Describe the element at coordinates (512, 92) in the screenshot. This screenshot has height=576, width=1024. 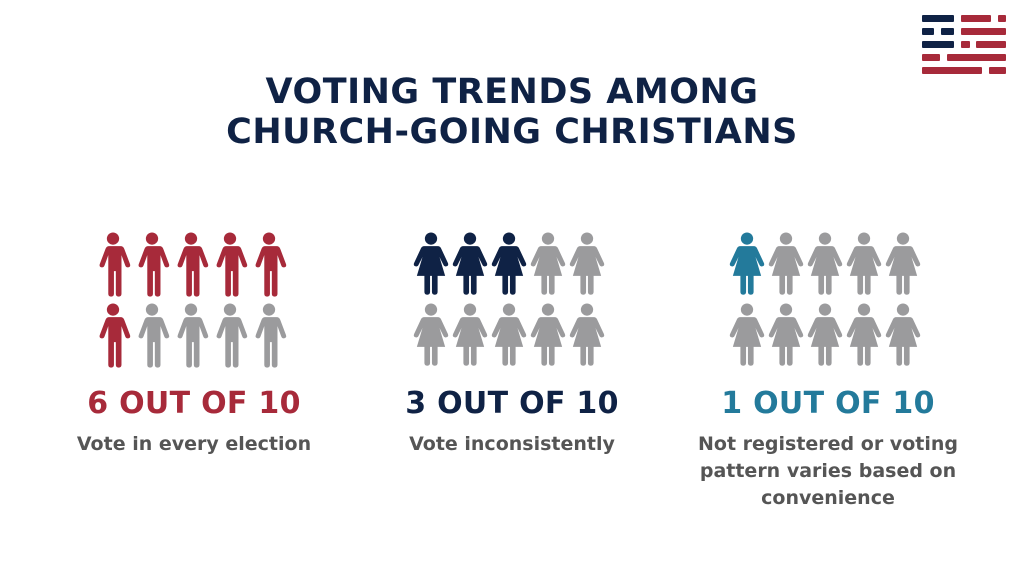
I see `title-line-1: VOTING TRENDS AMONG` at that location.